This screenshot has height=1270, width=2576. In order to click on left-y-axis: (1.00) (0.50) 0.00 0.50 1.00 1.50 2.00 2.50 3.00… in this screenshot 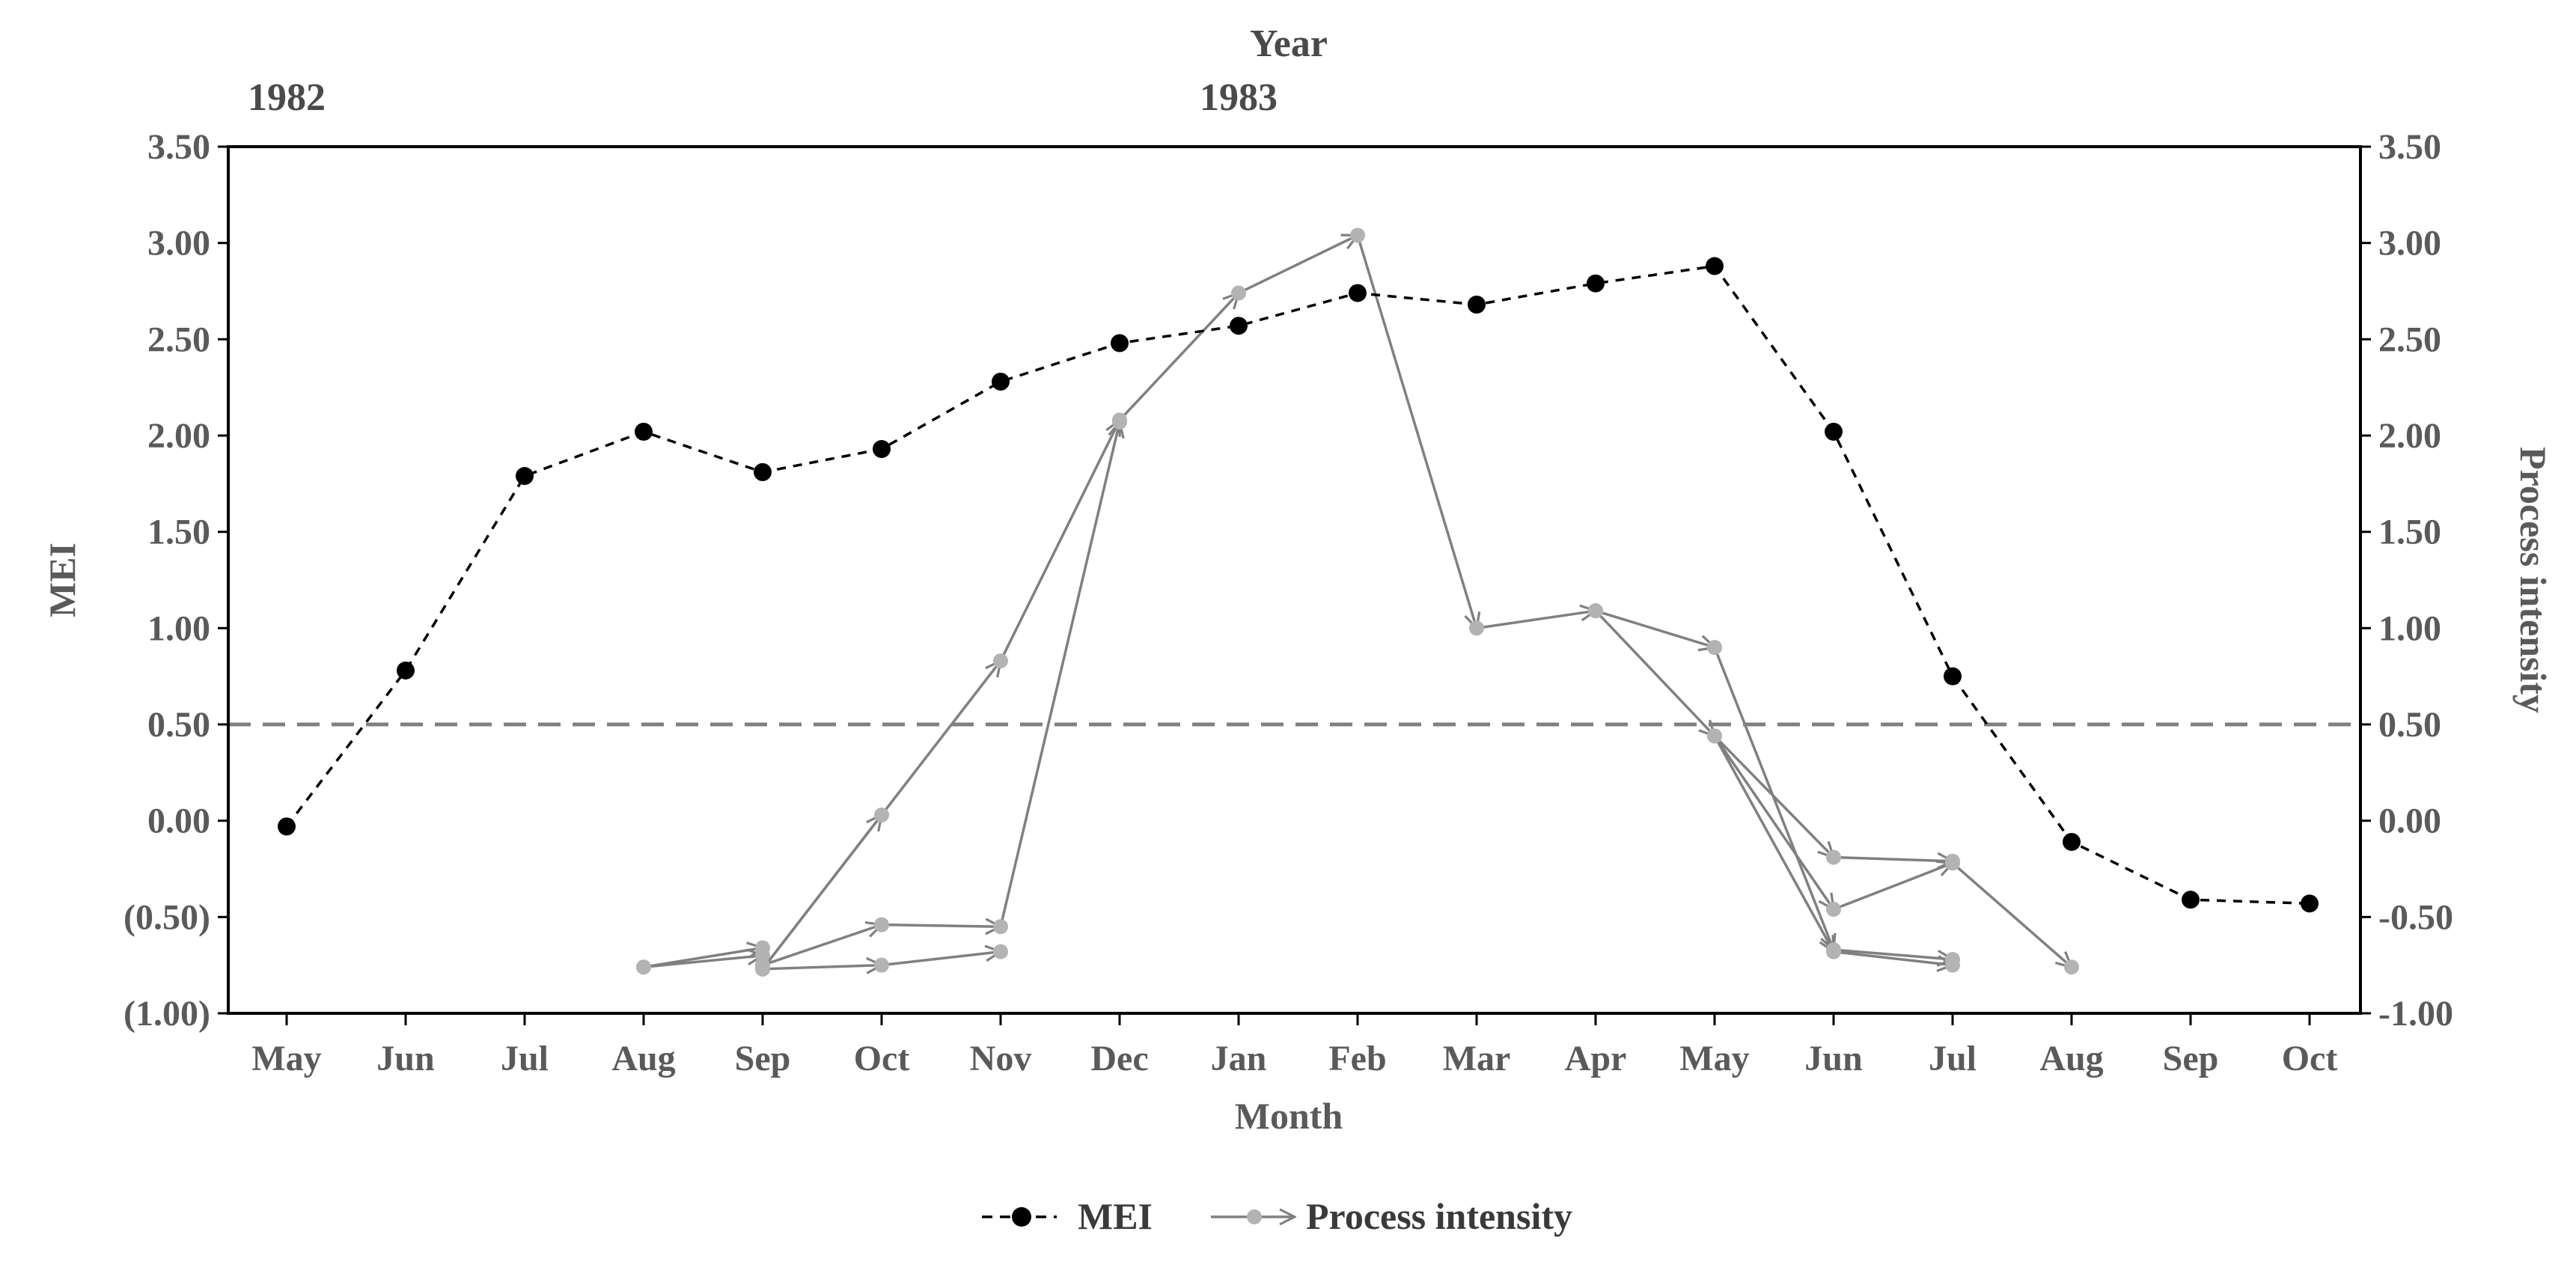, I will do `click(175, 580)`.